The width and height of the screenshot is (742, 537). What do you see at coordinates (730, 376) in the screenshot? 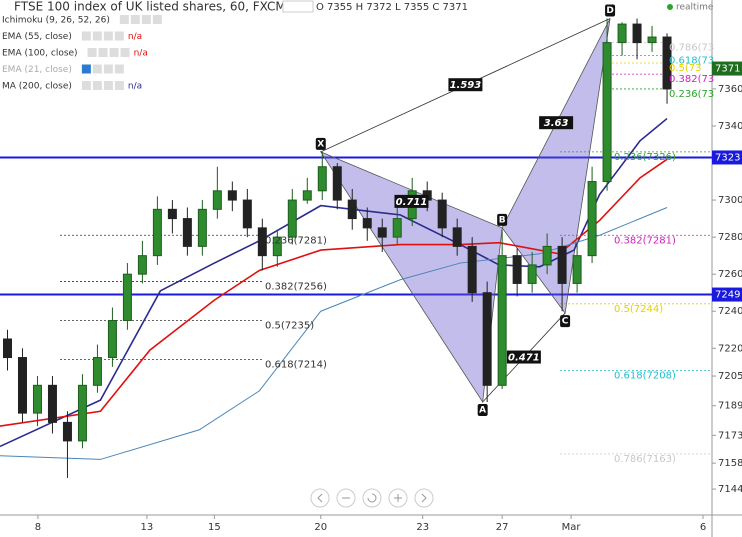
I see `y-tick-label: 7205` at bounding box center [730, 376].